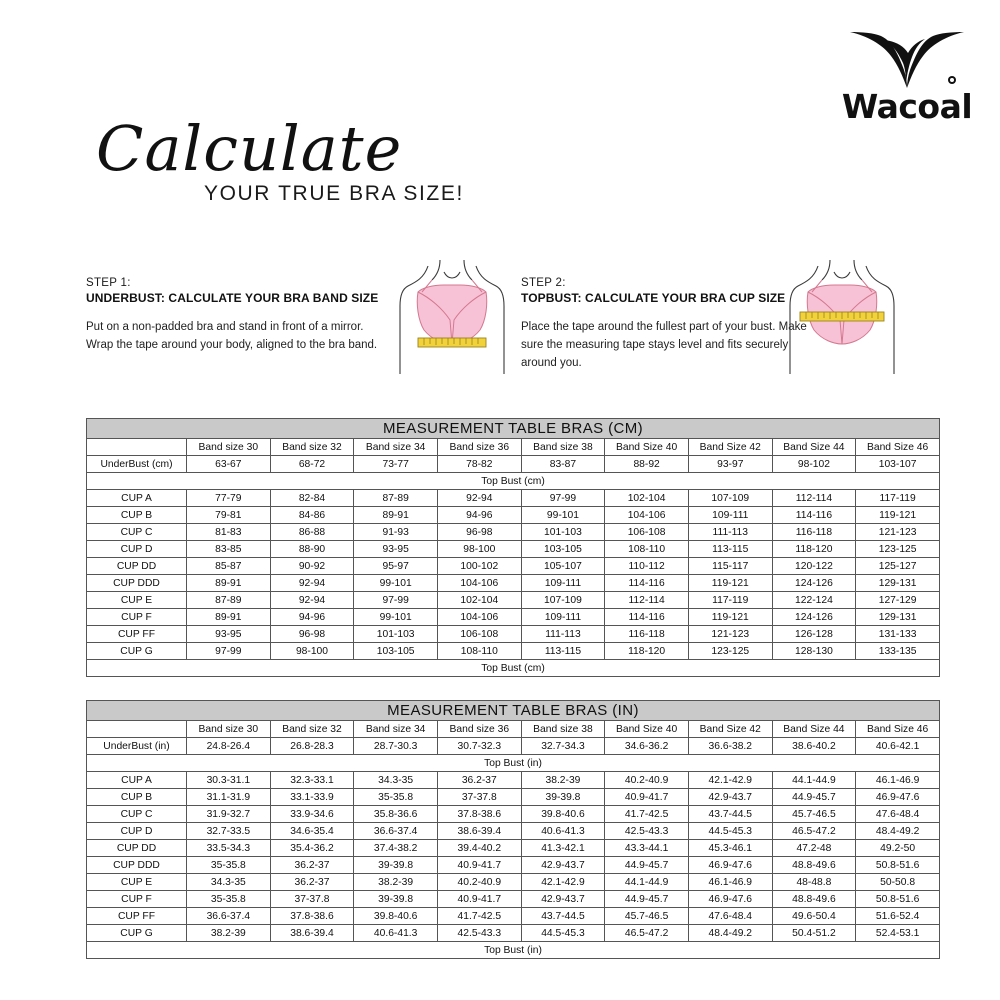 The height and width of the screenshot is (1000, 1000). I want to click on cell-5-4: 109-111, so click(563, 583).